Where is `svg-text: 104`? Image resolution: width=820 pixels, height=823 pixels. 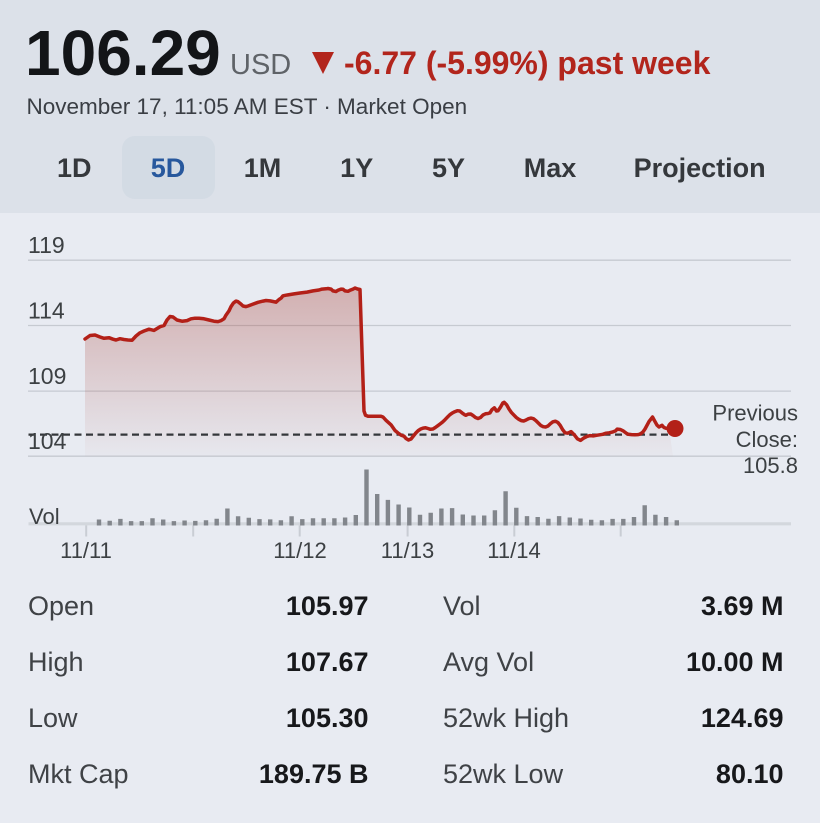 svg-text: 104 is located at coordinates (47, 441).